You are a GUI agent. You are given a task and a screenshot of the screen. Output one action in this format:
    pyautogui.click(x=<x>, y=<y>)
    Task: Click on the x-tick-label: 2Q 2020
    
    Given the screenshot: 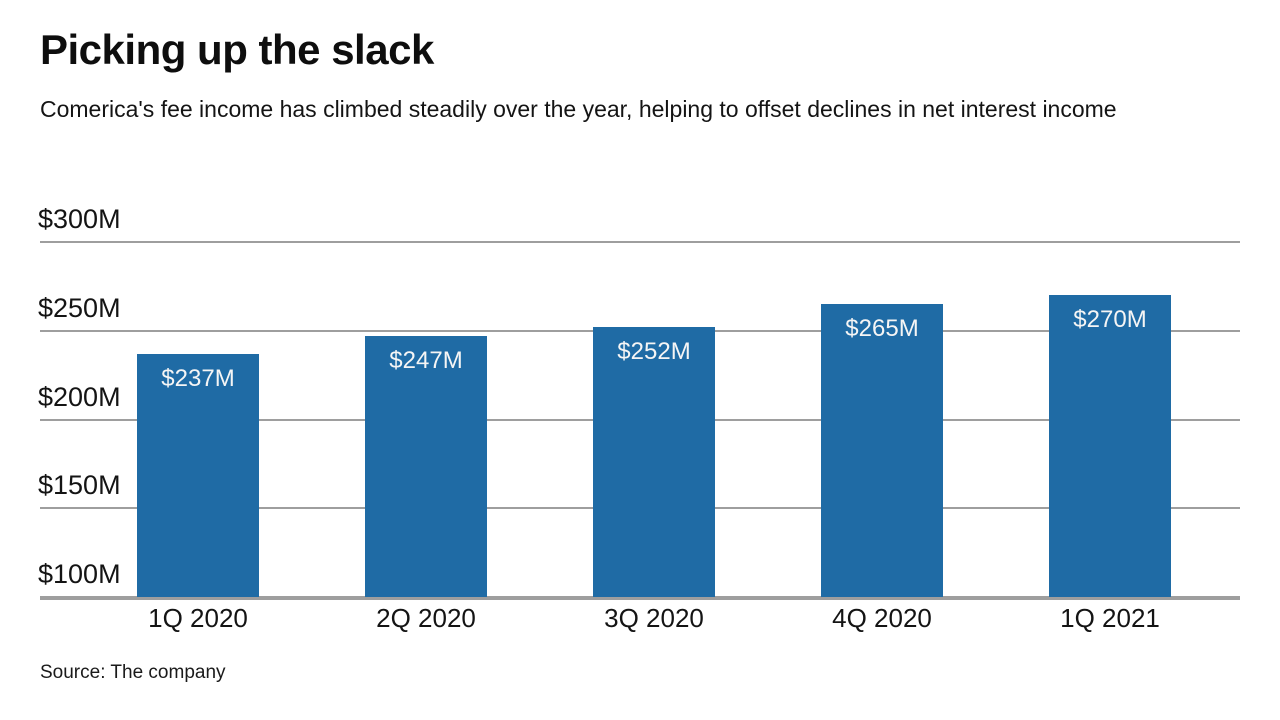 What is the action you would take?
    pyautogui.click(x=426, y=618)
    